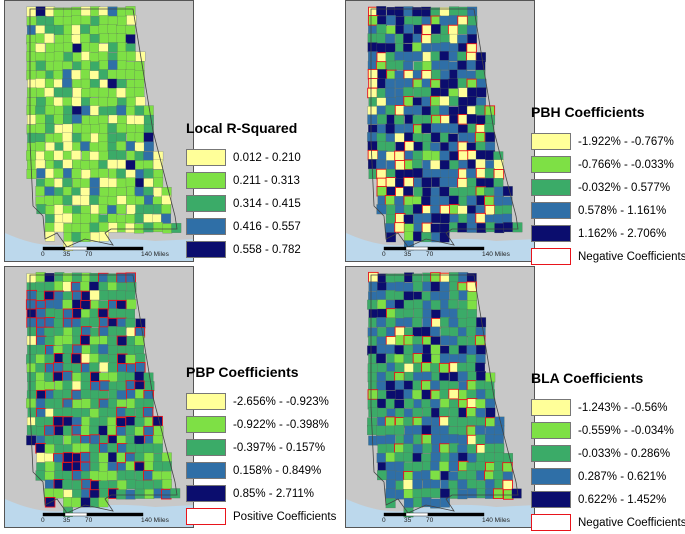  Describe the element at coordinates (43, 254) in the screenshot. I see `scale-bar-label: 0` at that location.